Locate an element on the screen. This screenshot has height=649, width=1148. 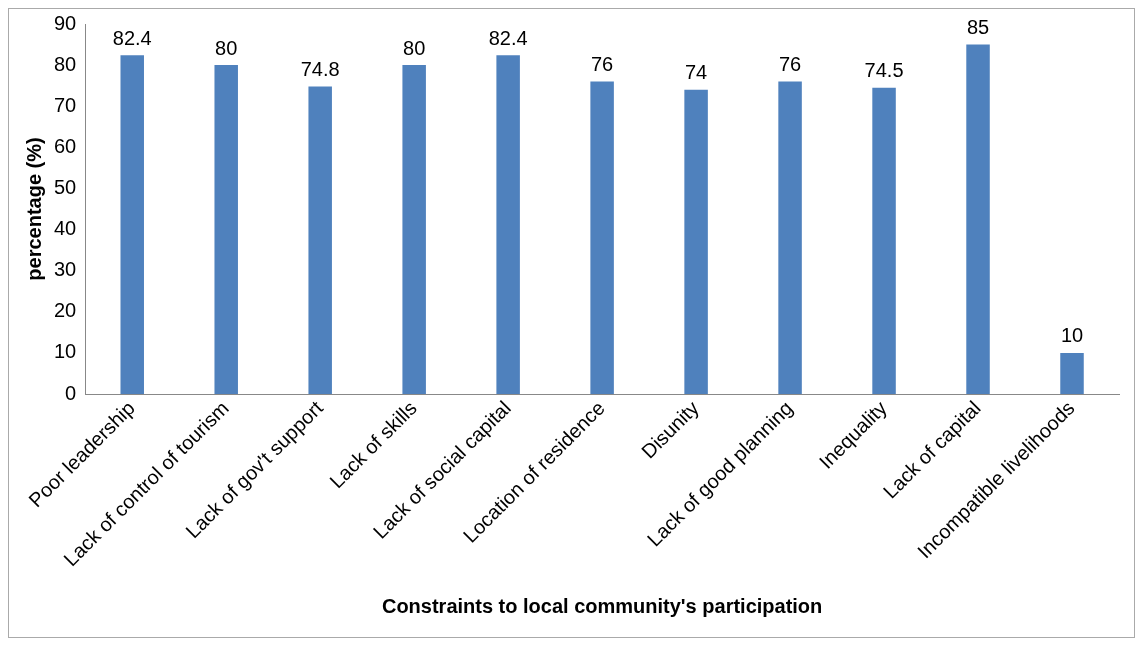
data-label: 74 is located at coordinates (696, 72).